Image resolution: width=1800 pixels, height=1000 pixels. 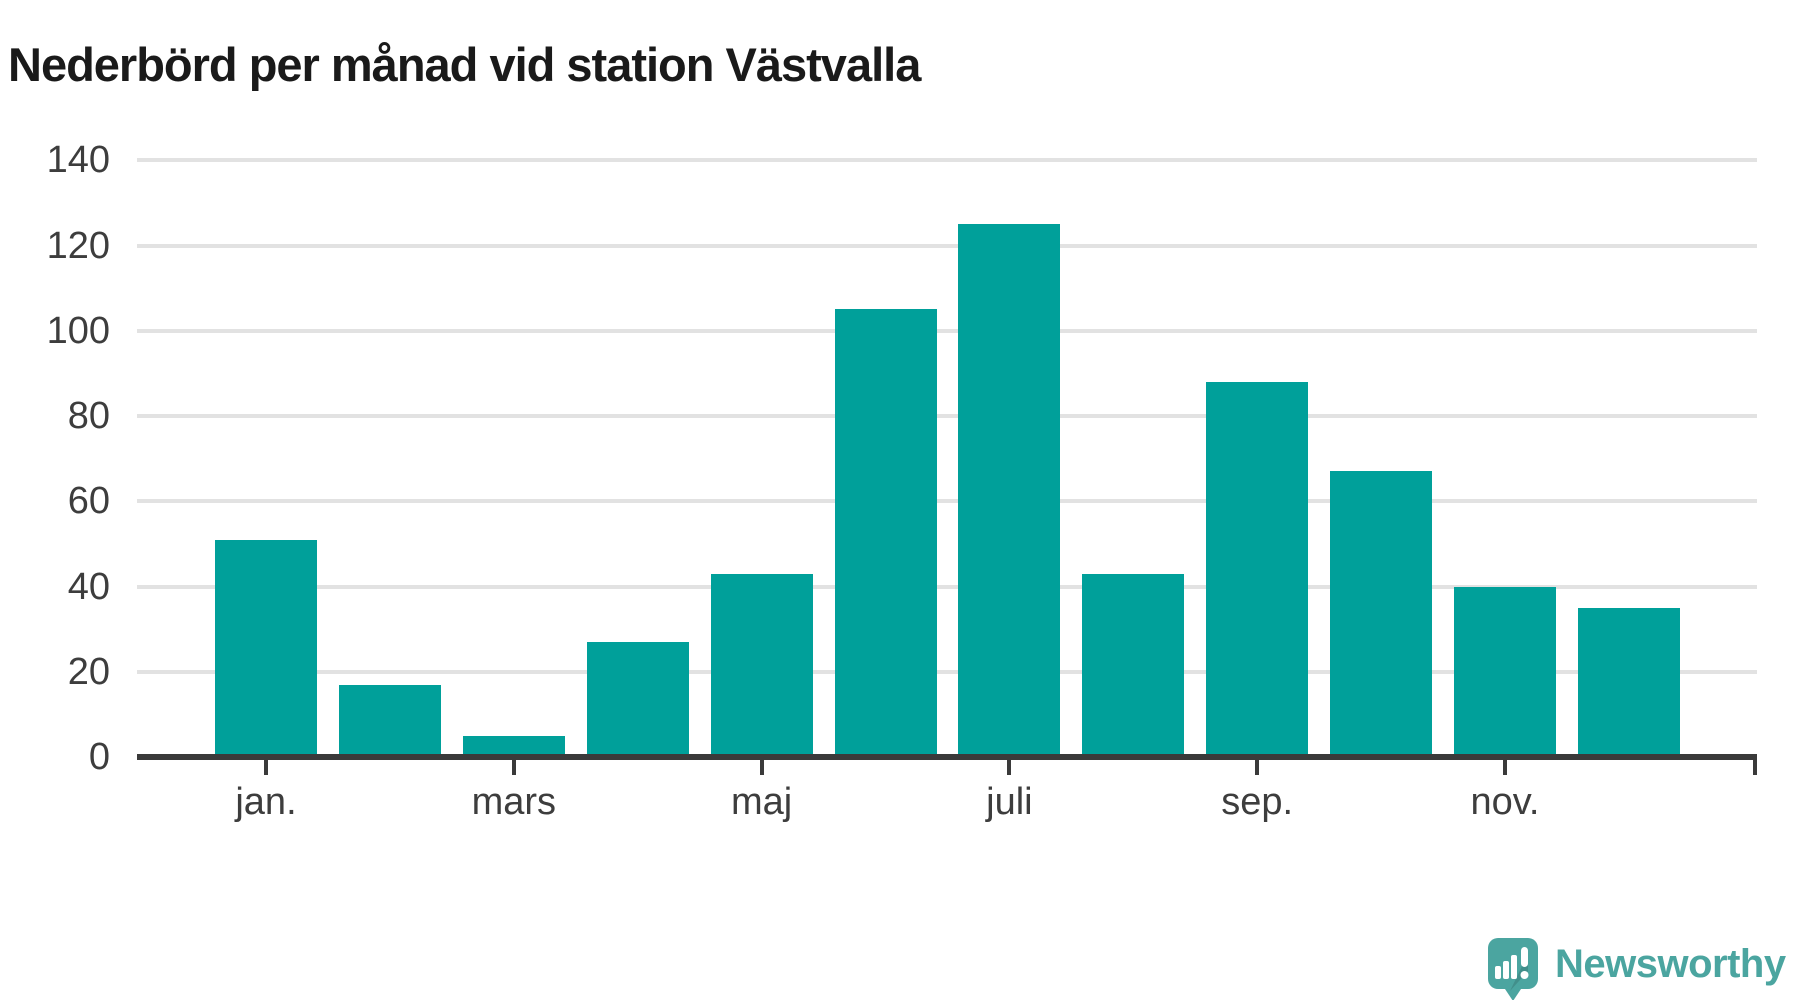 I want to click on newsworthy-logo-text: Newsworthy, so click(x=1670, y=964).